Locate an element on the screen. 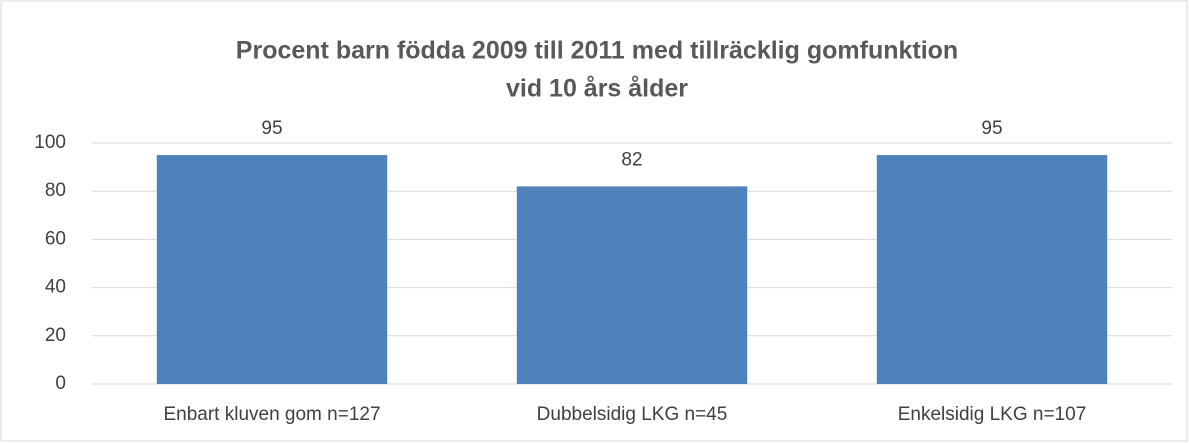 Image resolution: width=1189 pixels, height=443 pixels. data-label: 82 is located at coordinates (631, 159).